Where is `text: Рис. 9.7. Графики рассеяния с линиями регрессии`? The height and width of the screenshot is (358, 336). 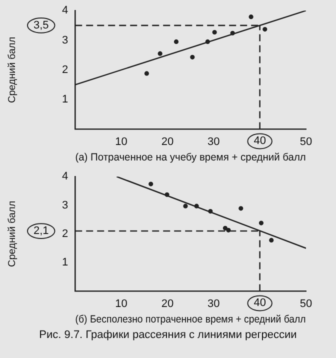
text: Рис. 9.7. Графики рассеяния с линиями регрессии is located at coordinates (168, 335).